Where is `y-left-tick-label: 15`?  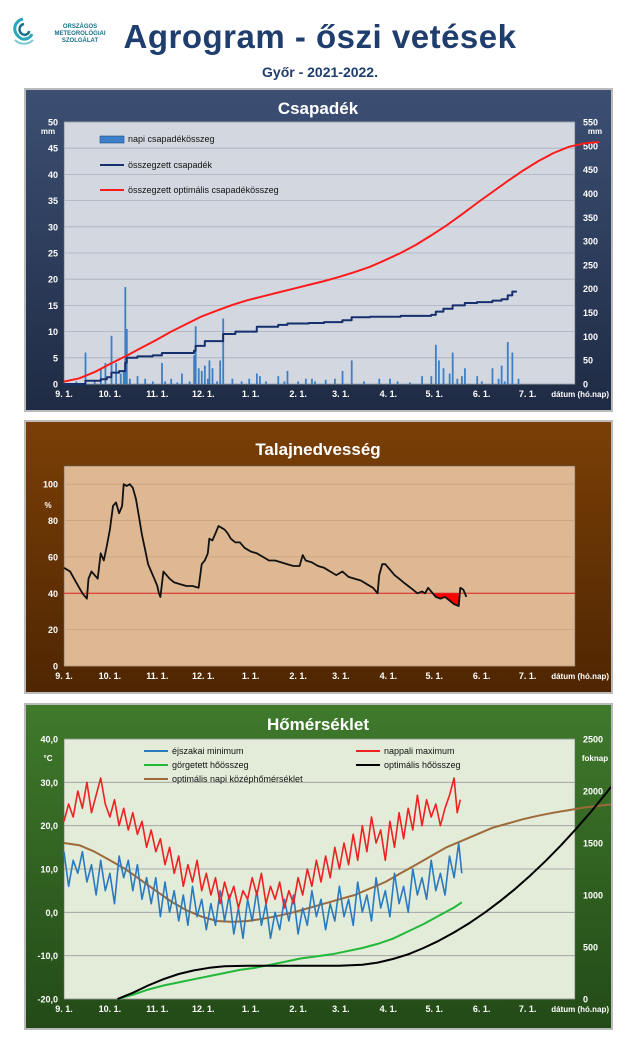 y-left-tick-label: 15 is located at coordinates (53, 306).